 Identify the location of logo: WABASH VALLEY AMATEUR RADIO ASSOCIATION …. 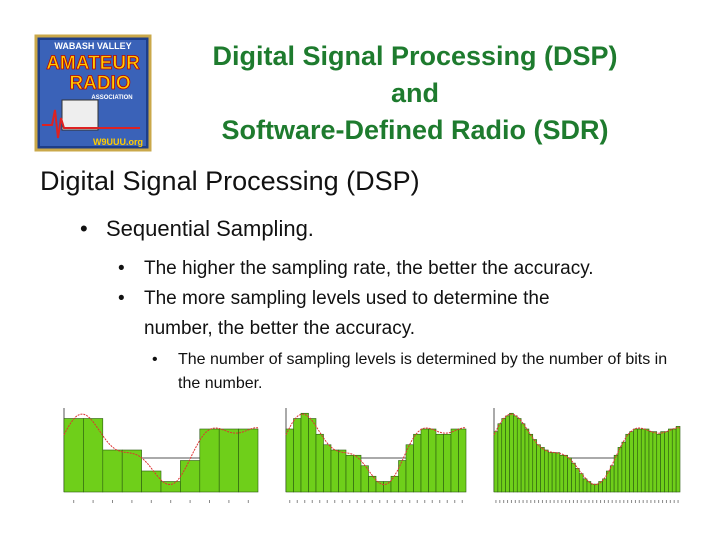
(93, 93).